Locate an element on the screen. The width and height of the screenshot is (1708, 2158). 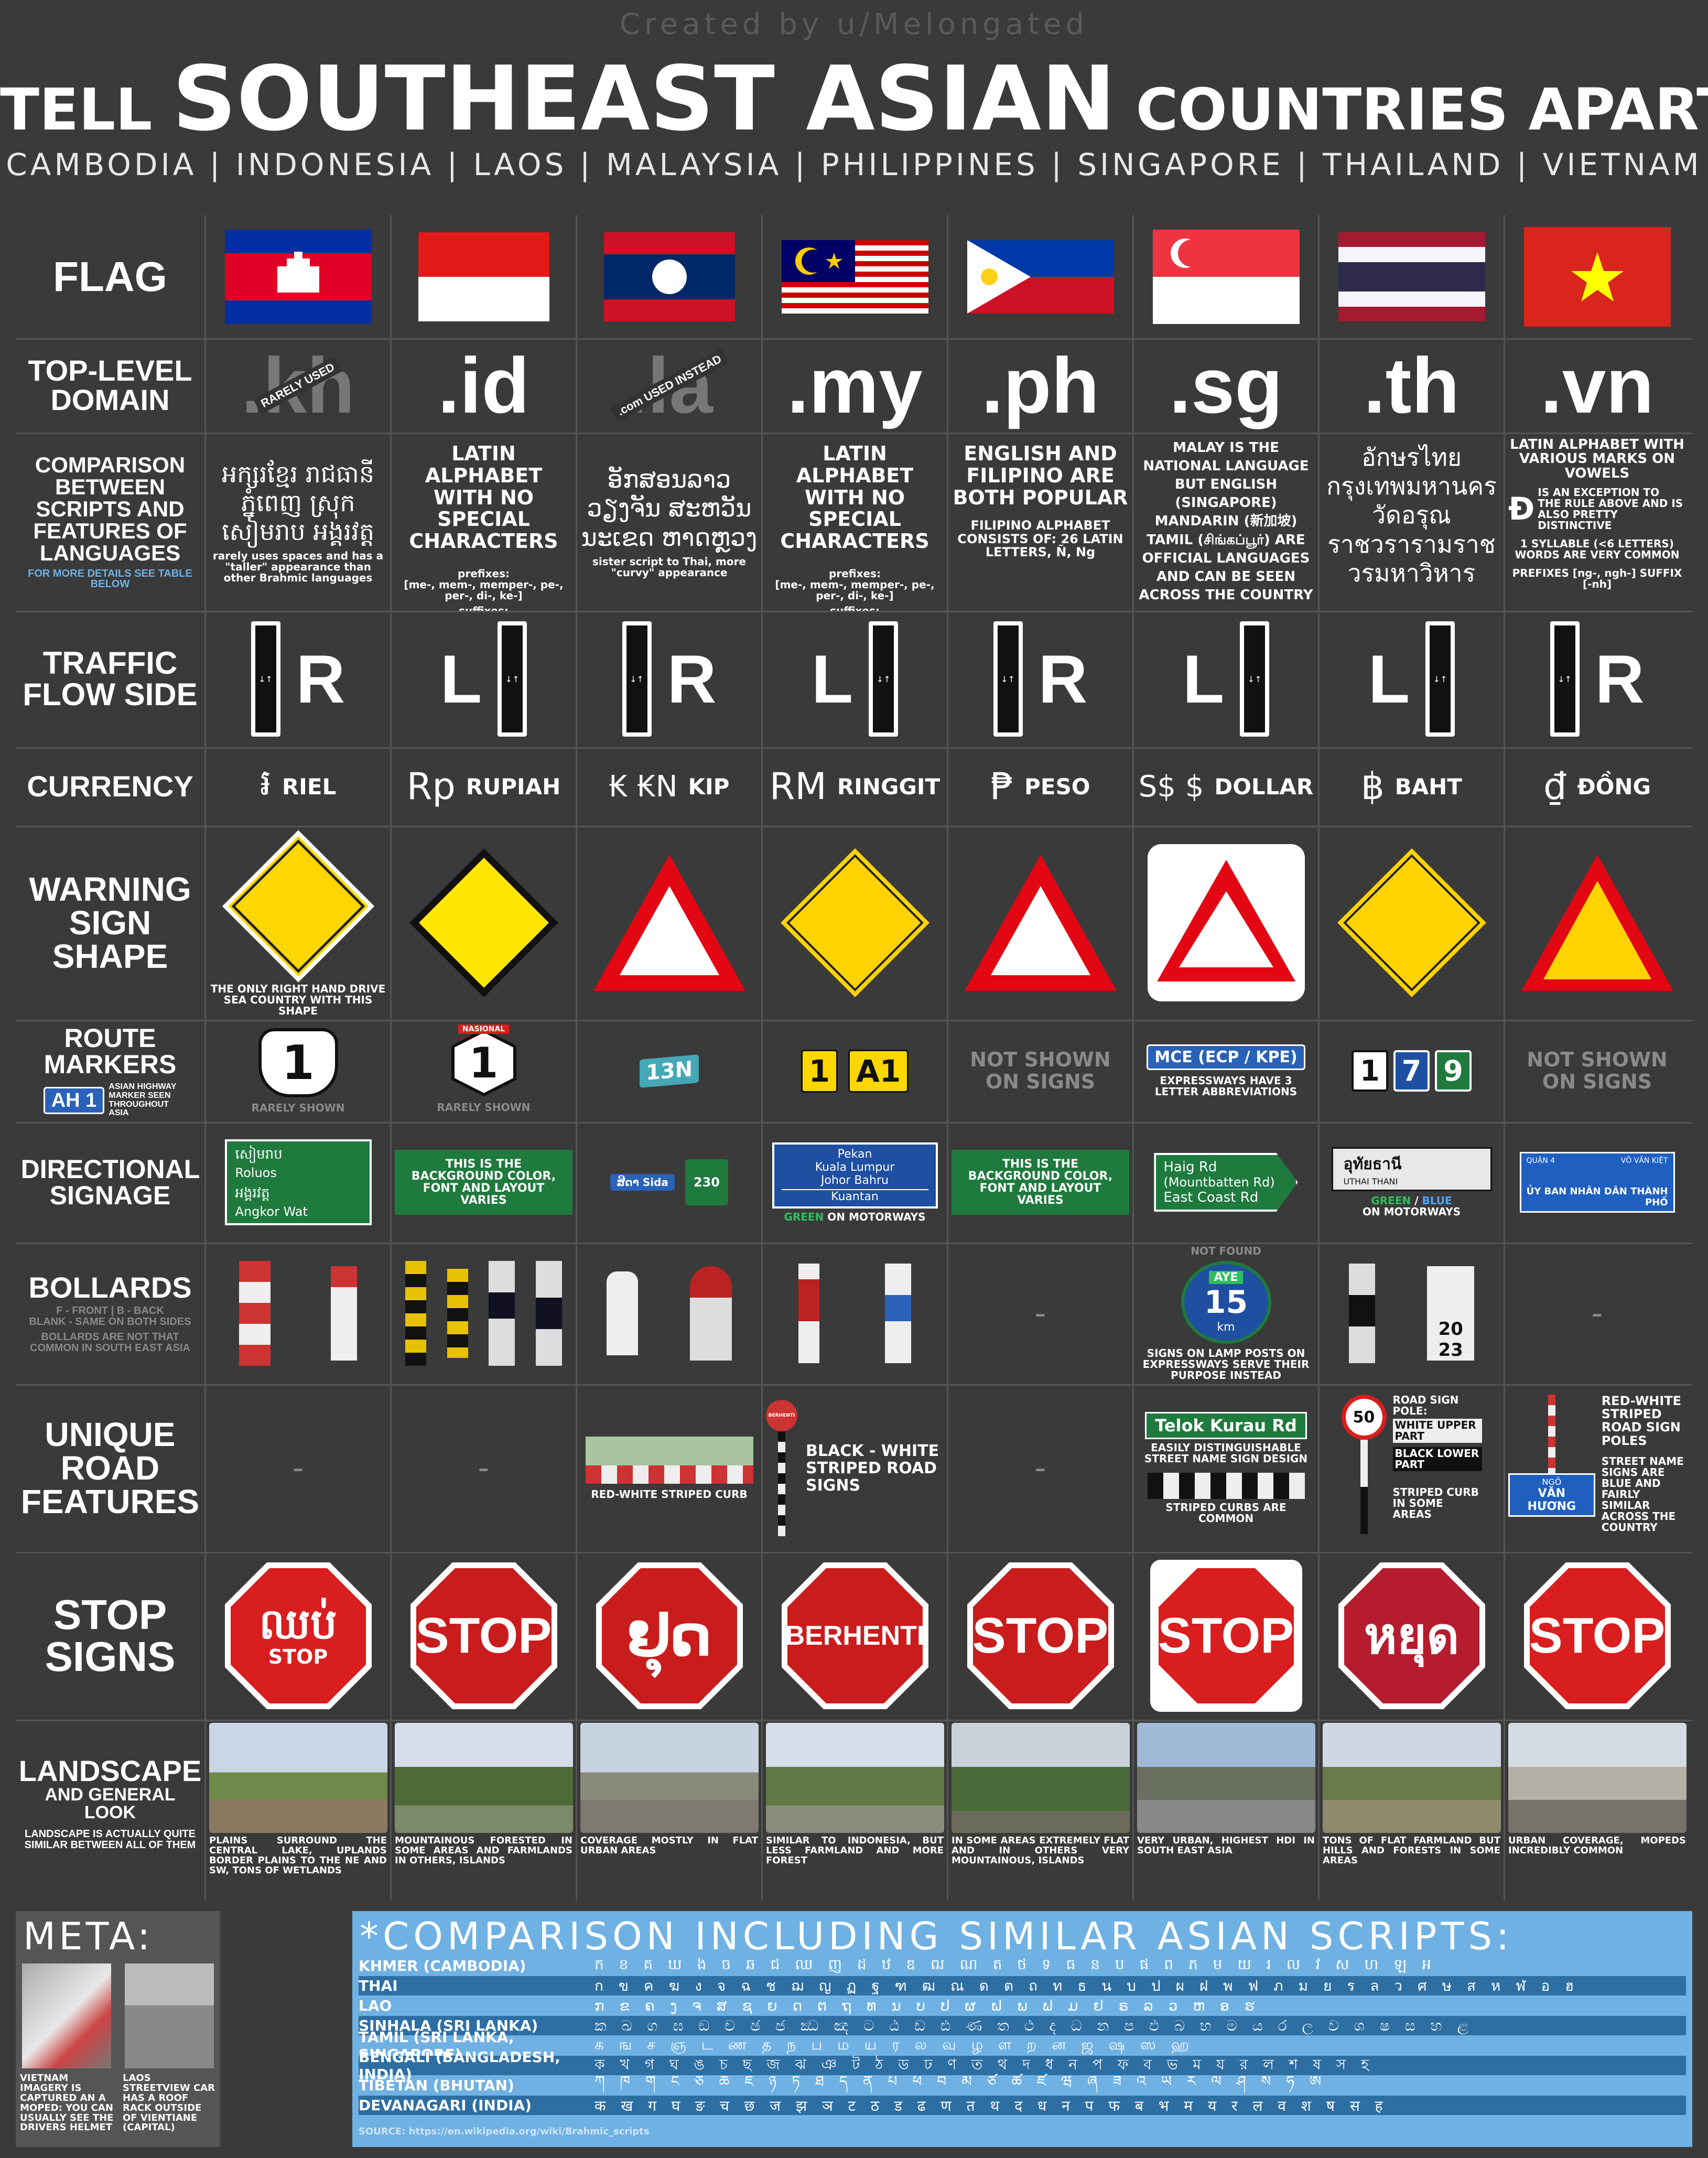
script-name: TIBETAN (BHUTAN) is located at coordinates (436, 2085).